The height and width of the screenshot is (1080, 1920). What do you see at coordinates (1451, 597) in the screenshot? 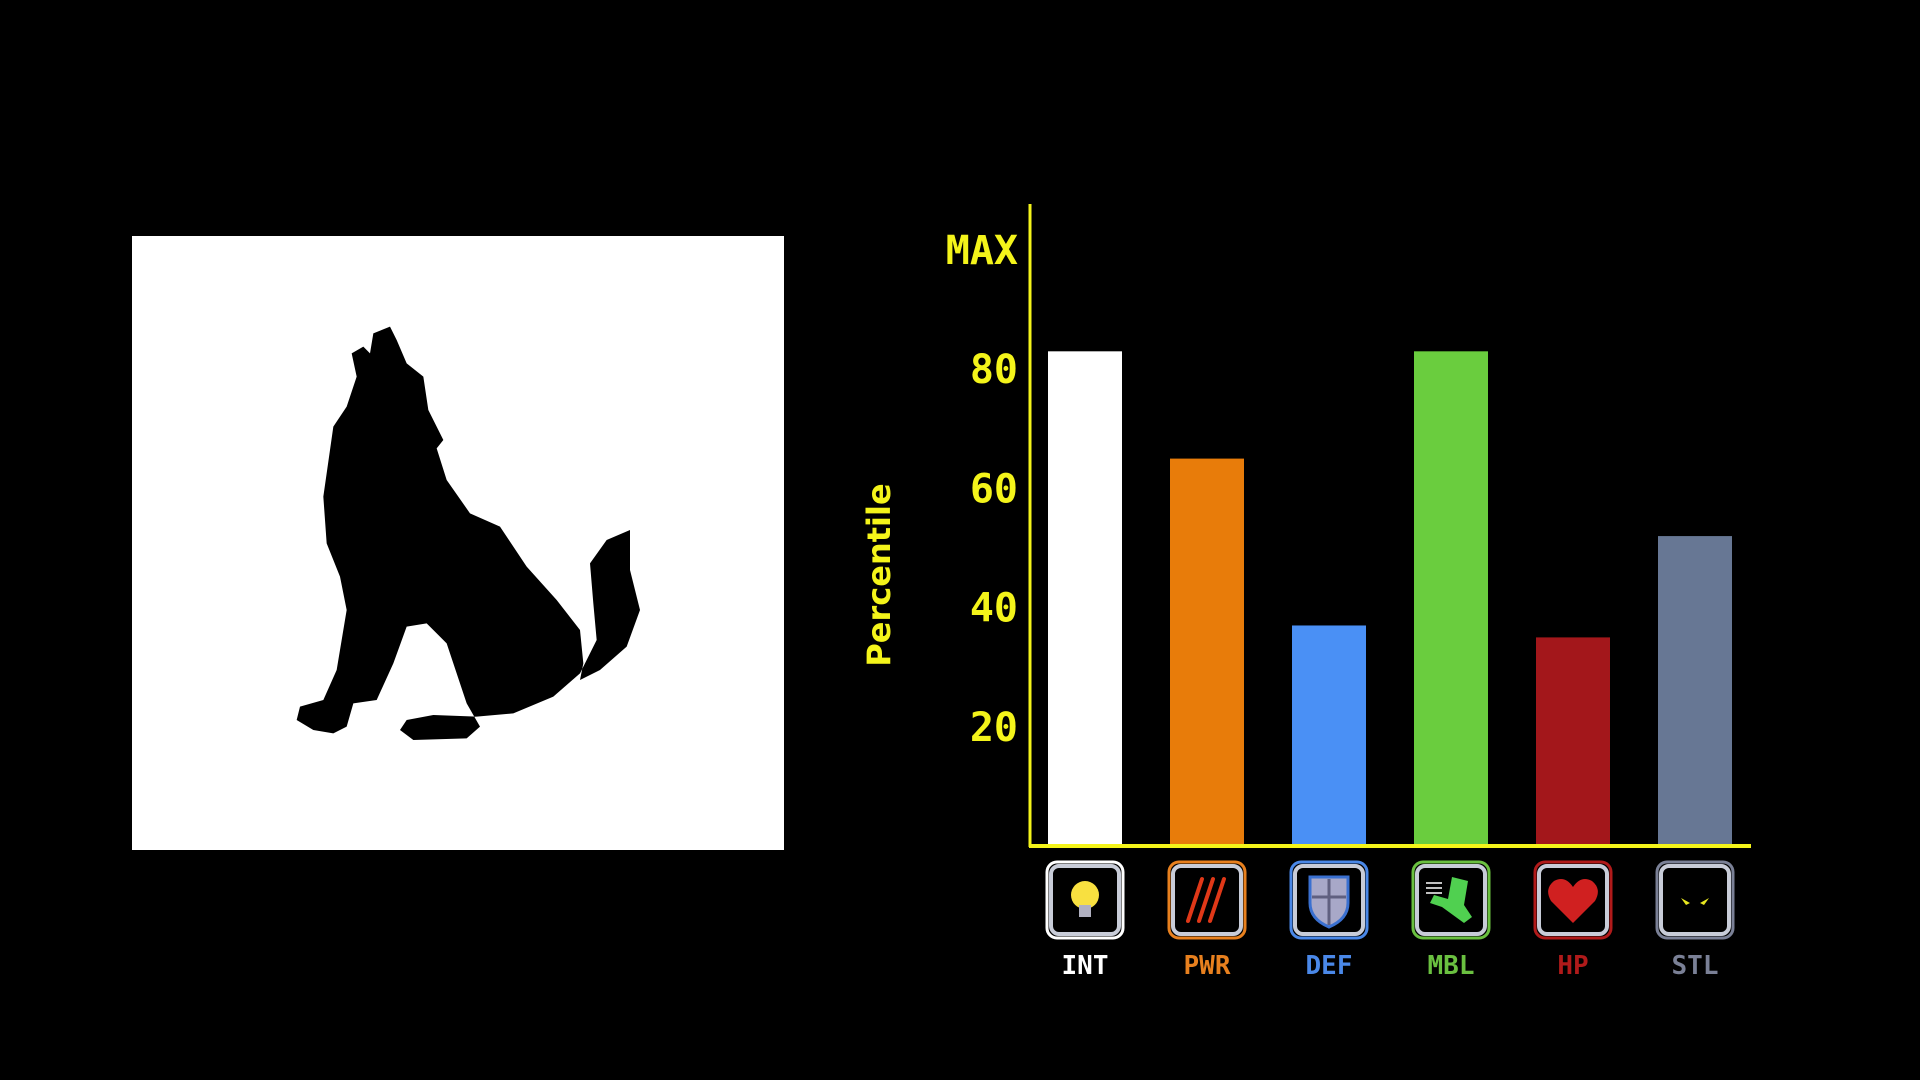
I see `bar-mbl` at bounding box center [1451, 597].